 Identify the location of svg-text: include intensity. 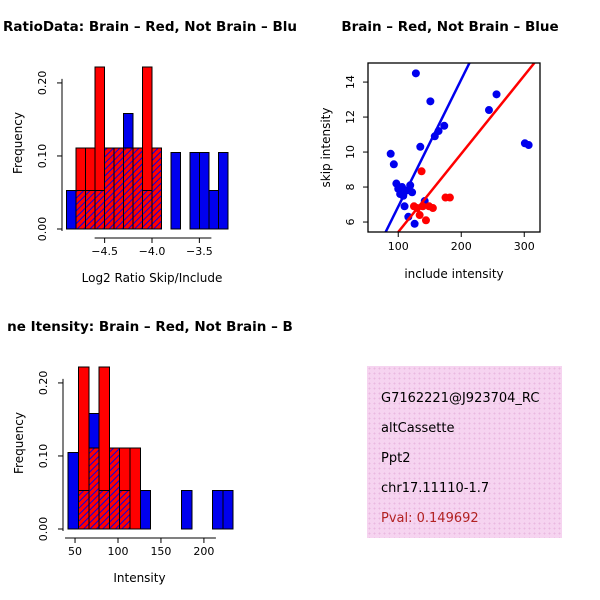
(453, 274).